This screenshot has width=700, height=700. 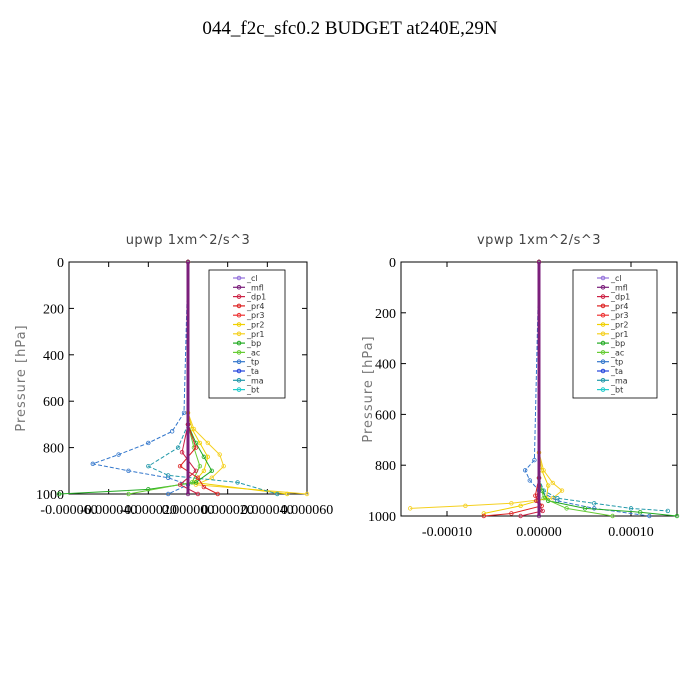 What do you see at coordinates (50, 495) in the screenshot?
I see `y-tick-label: 1000` at bounding box center [50, 495].